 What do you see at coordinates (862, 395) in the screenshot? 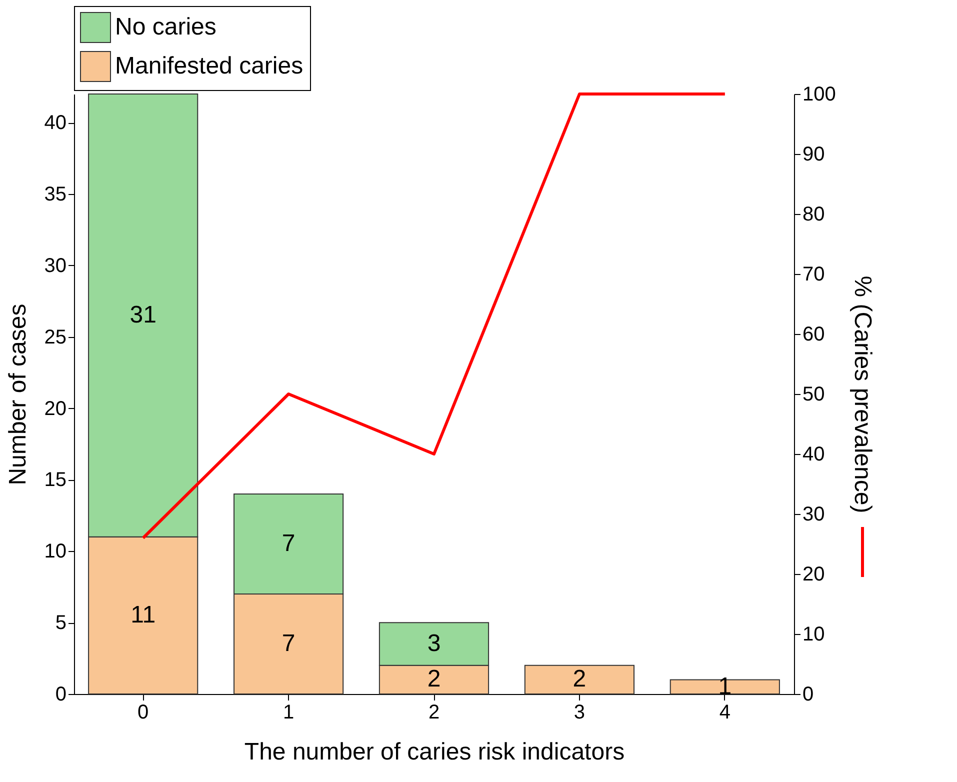
I see `y2-axis-title: % (Caries prevalence)` at bounding box center [862, 395].